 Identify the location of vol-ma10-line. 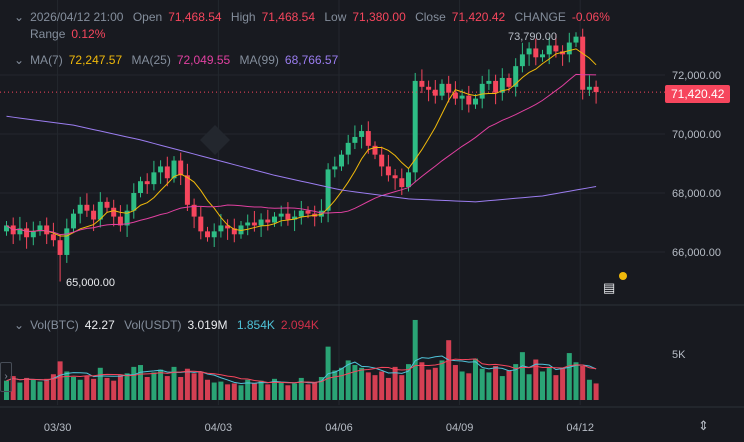
(301, 371).